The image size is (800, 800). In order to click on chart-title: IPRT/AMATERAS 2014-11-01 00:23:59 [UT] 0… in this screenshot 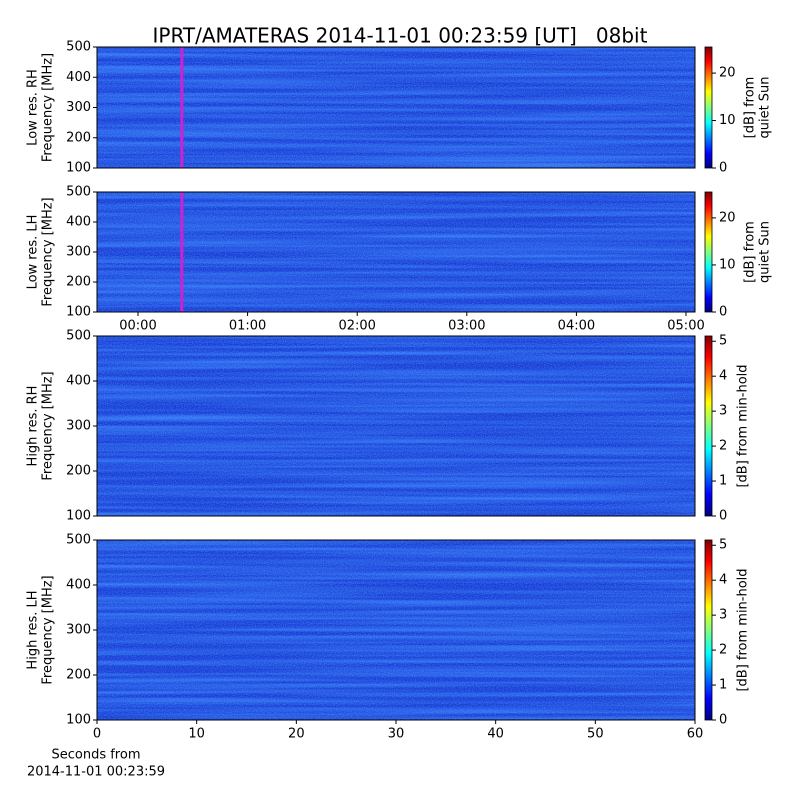, I will do `click(400, 36)`.